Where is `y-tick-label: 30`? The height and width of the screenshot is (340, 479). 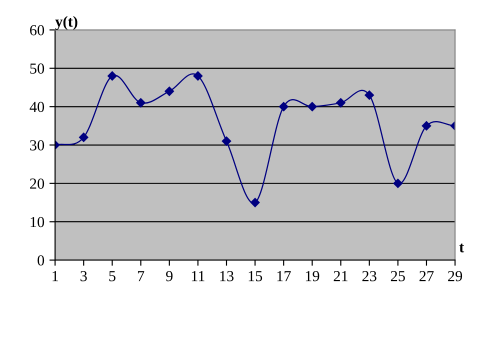 y-tick-label: 30 is located at coordinates (37, 145).